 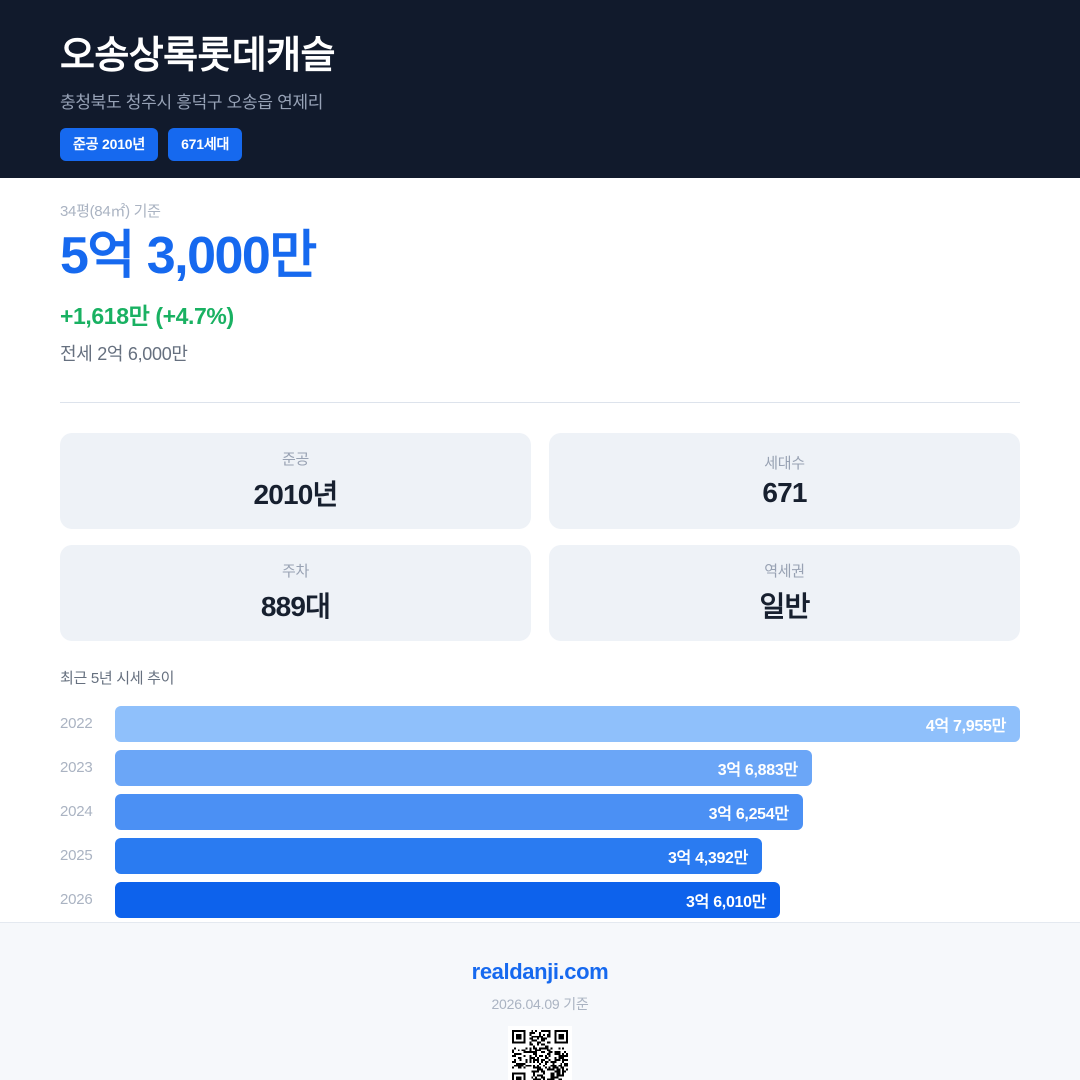 What do you see at coordinates (757, 770) in the screenshot?
I see `bar-value-label: 3억 6,883만` at bounding box center [757, 770].